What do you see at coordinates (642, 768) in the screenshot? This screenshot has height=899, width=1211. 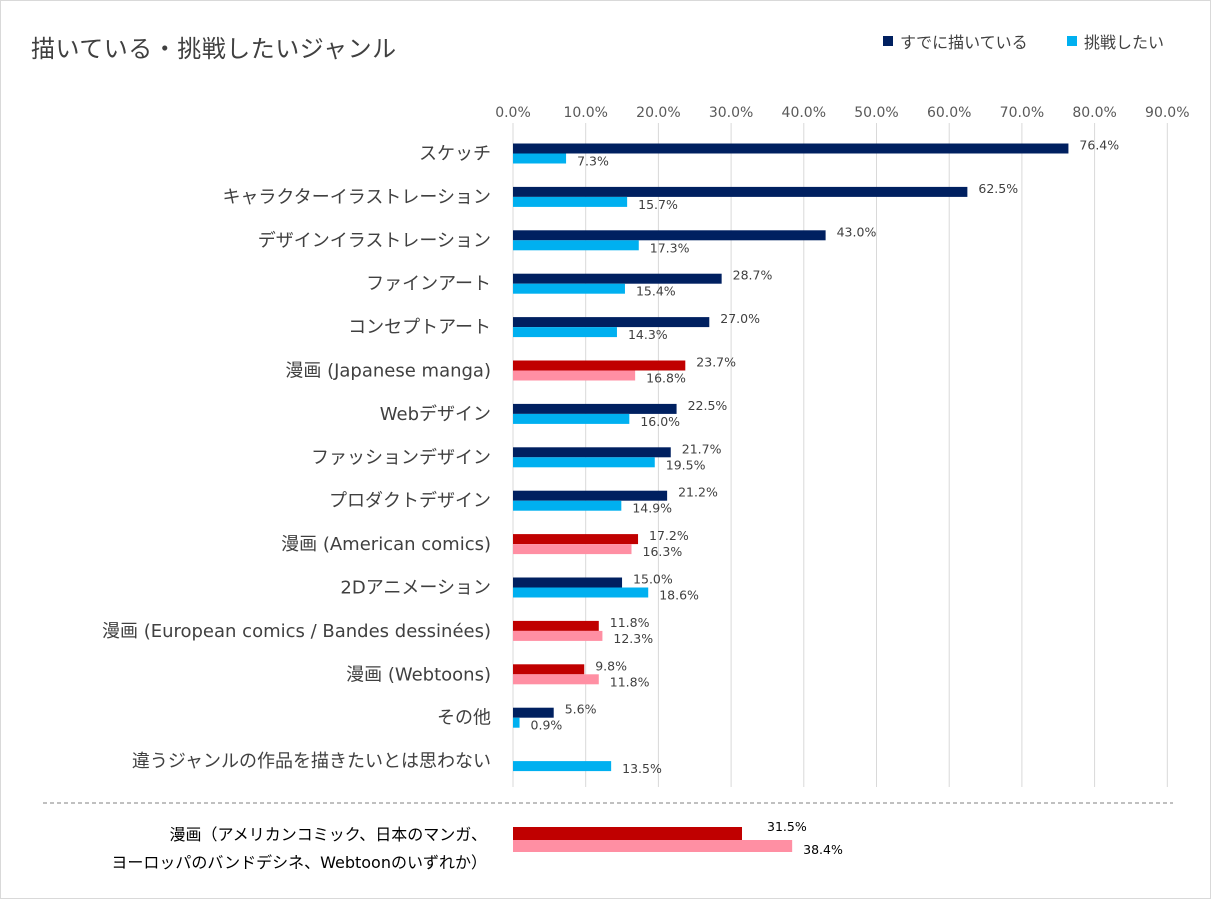 I see `data-label-series2: 13.5%` at bounding box center [642, 768].